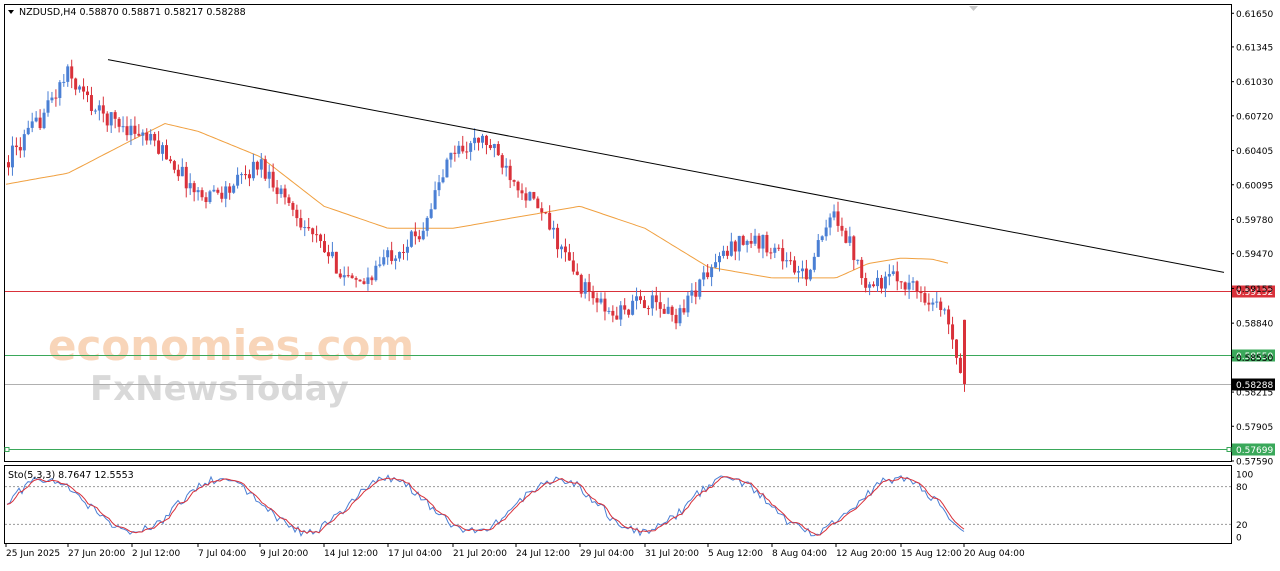 The image size is (1280, 571). What do you see at coordinates (1244, 476) in the screenshot?
I see `stoch-axis-label: 100` at bounding box center [1244, 476].